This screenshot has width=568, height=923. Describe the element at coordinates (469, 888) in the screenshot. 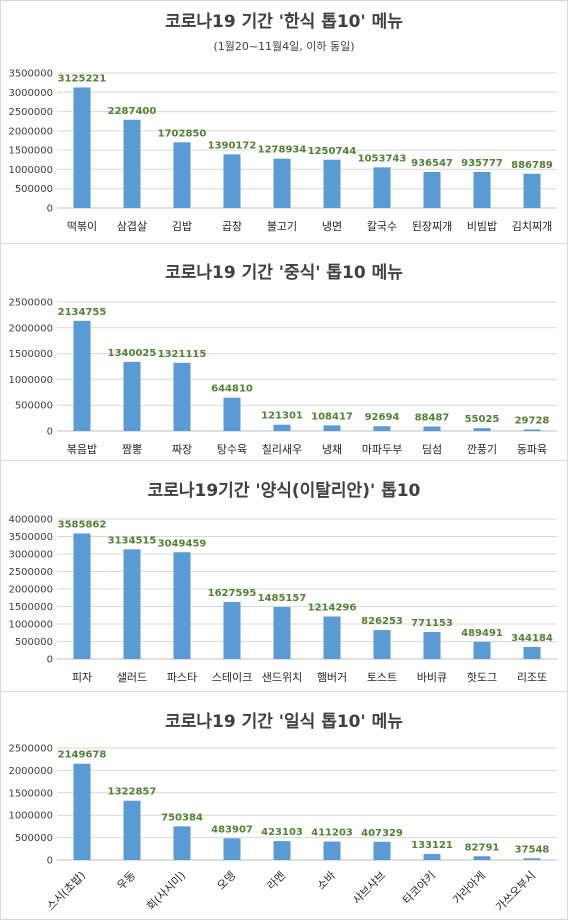

I see `x-tick-label: 가라아게` at that location.